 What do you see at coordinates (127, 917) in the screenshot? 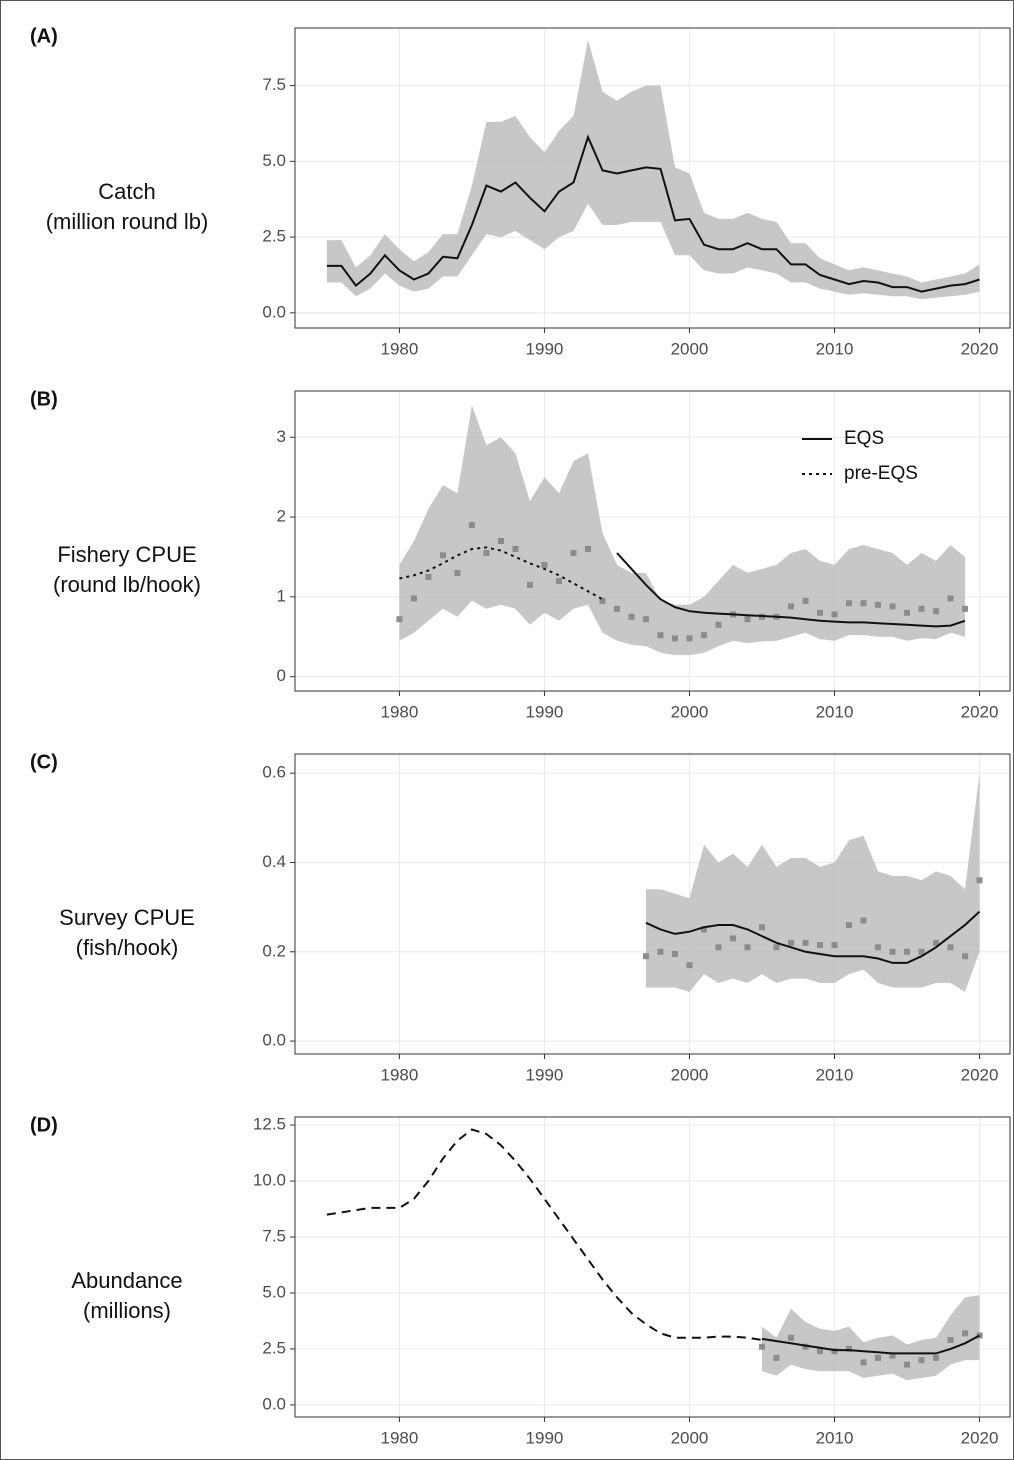
I see `y-axis-label: Survey CPUE` at bounding box center [127, 917].